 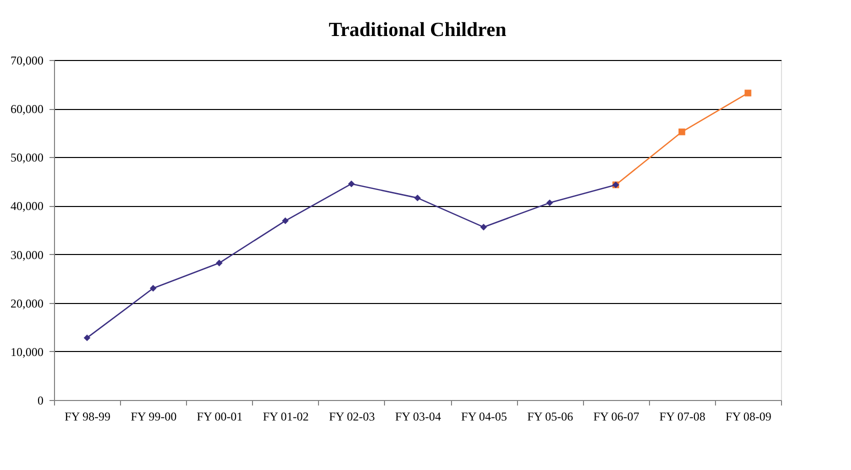 What do you see at coordinates (27, 351) in the screenshot?
I see `y-tick-label: 10,000` at bounding box center [27, 351].